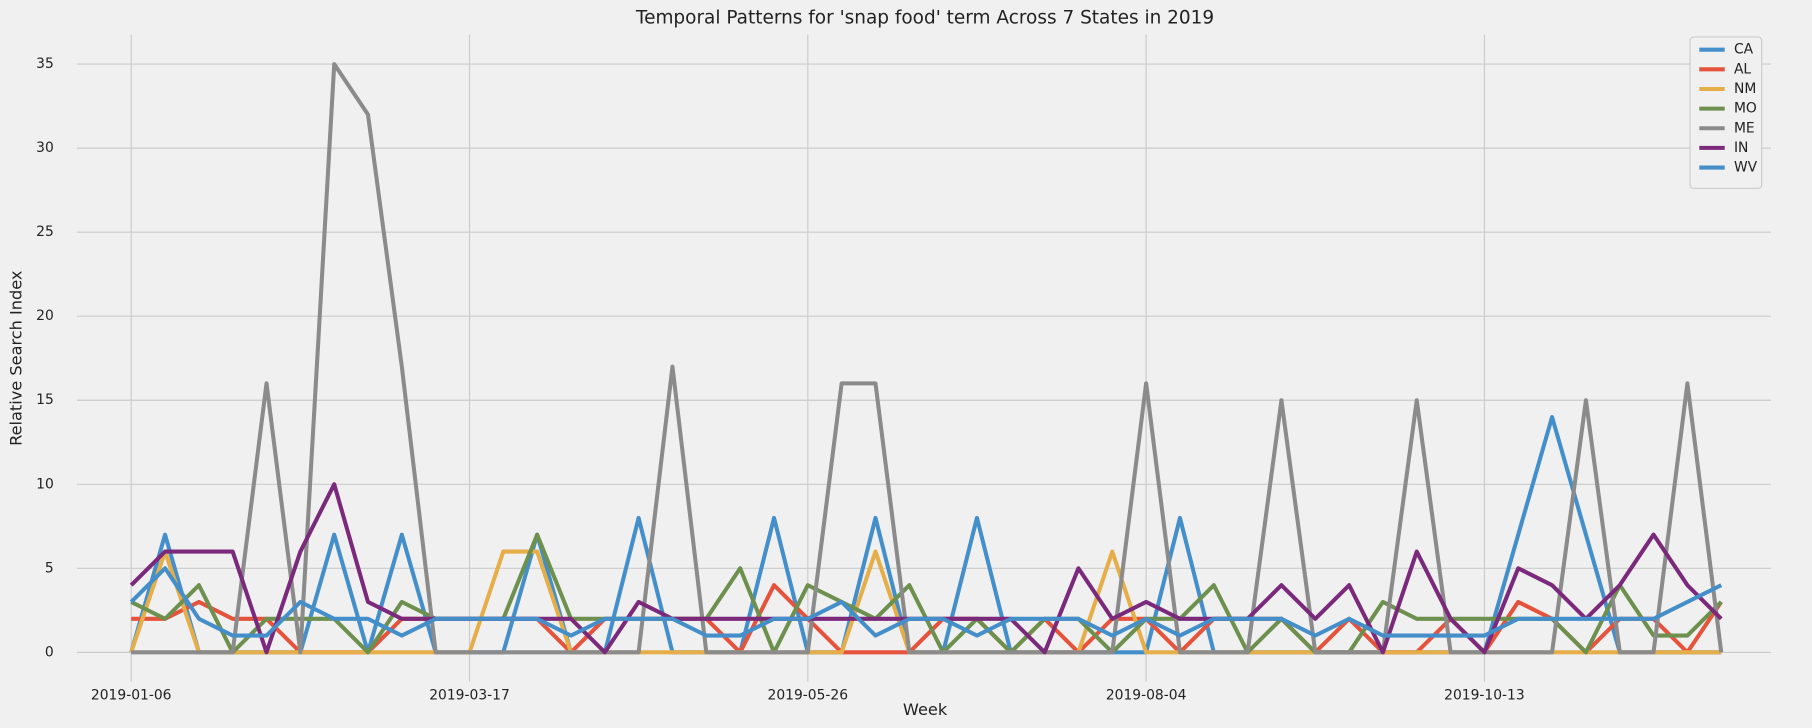 Image resolution: width=1812 pixels, height=728 pixels. What do you see at coordinates (1741, 148) in the screenshot?
I see `legend-label: IN` at bounding box center [1741, 148].